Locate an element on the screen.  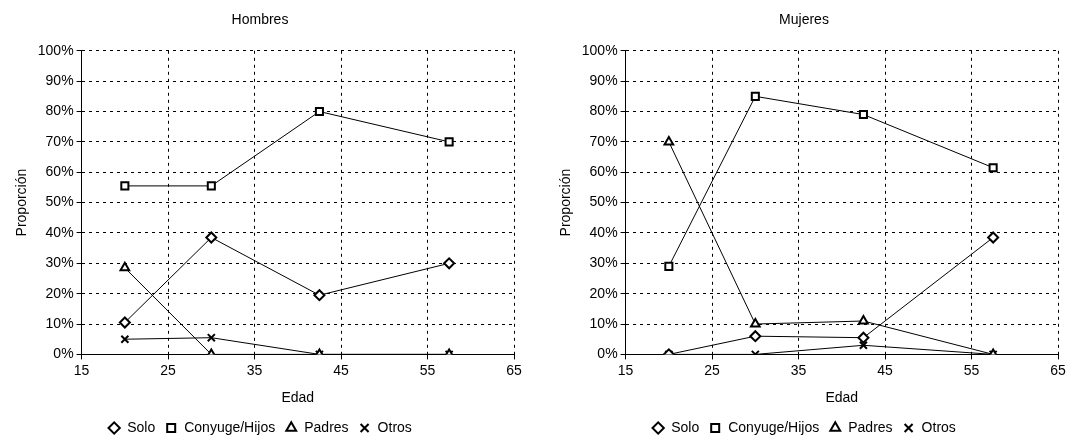
chart-title: Mujeres is located at coordinates (804, 19).